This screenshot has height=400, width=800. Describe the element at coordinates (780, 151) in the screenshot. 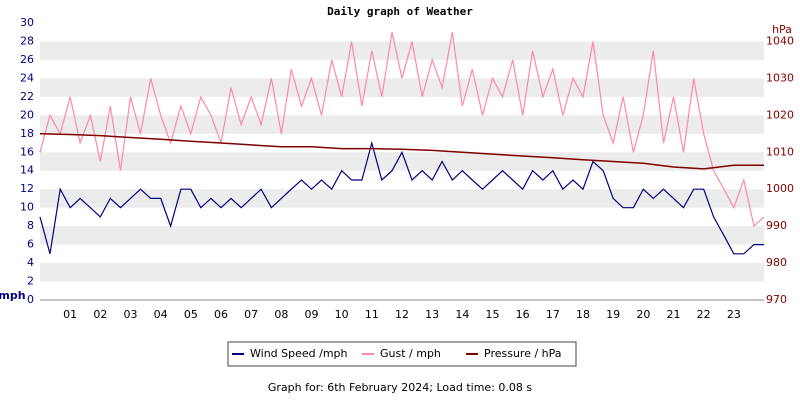

I see `y2-tick-label: 1010` at that location.